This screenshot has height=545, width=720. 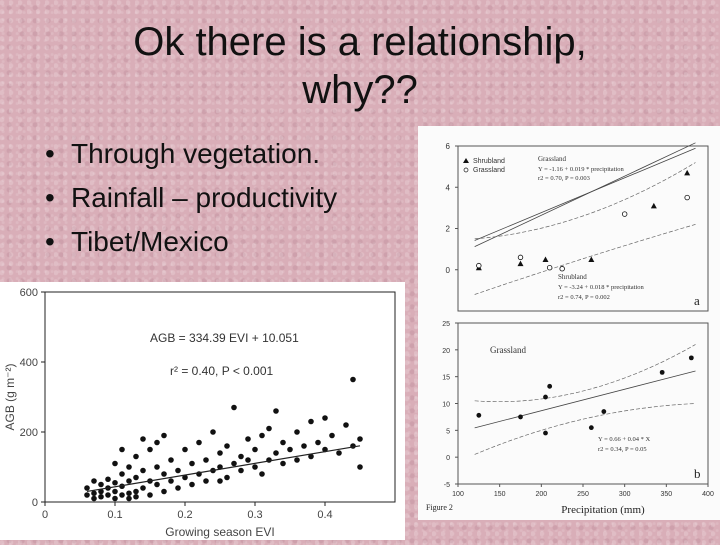 What do you see at coordinates (183, 153) in the screenshot?
I see `bullet-item: • Through vegetation.` at bounding box center [183, 153].